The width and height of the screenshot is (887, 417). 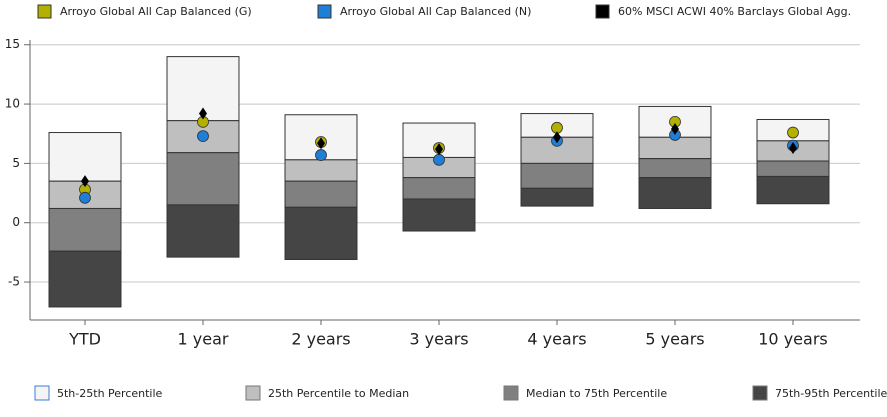 What do you see at coordinates (156, 11) in the screenshot?
I see `legend-label: Arroyo Global All Cap Balanced (G)` at bounding box center [156, 11].